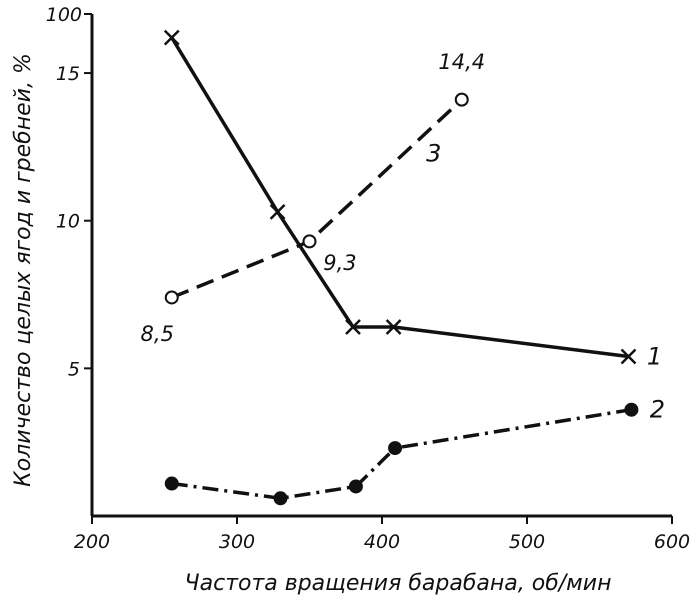 The width and height of the screenshot is (698, 608). I want to click on data-label: 8,5, so click(157, 334).